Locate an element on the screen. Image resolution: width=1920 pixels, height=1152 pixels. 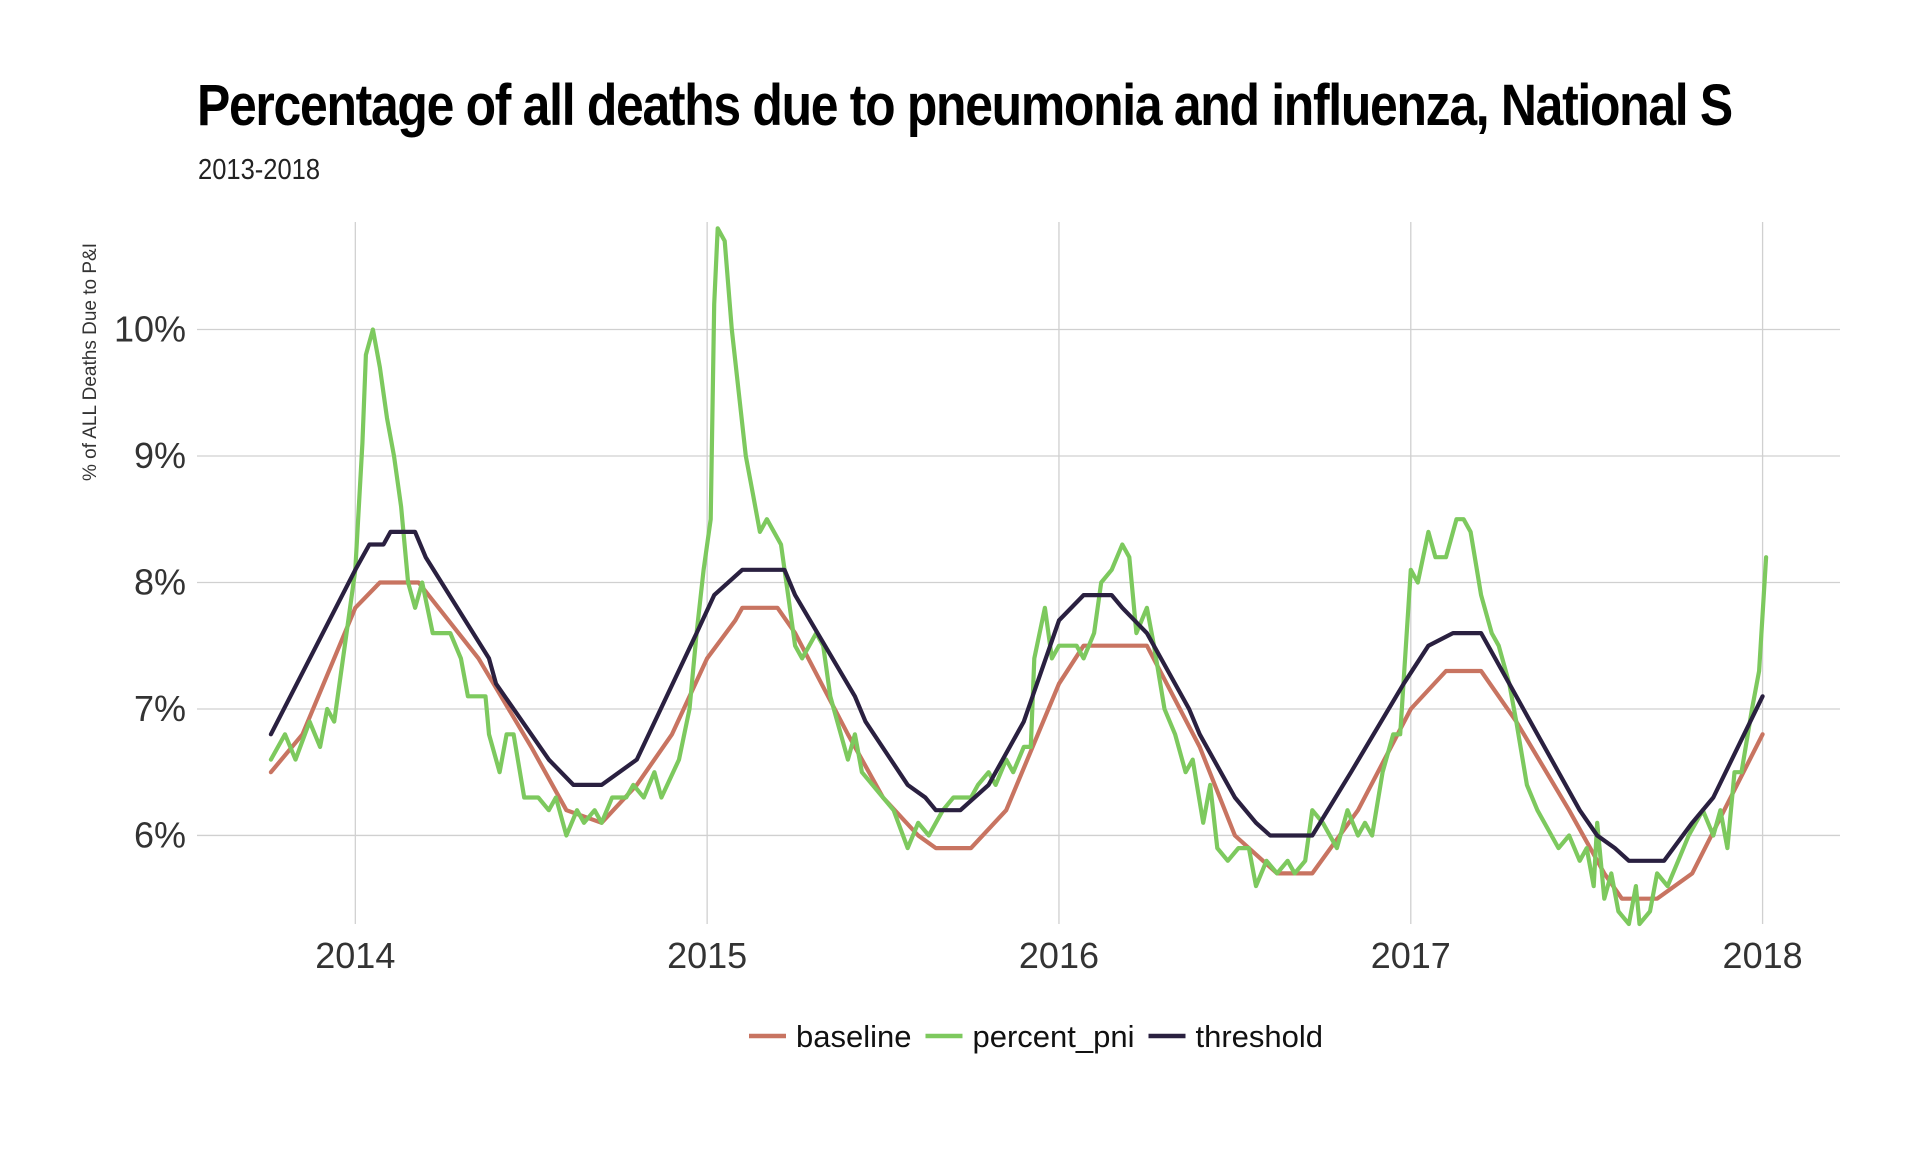
y-tick-label: 10% is located at coordinates (150, 329).